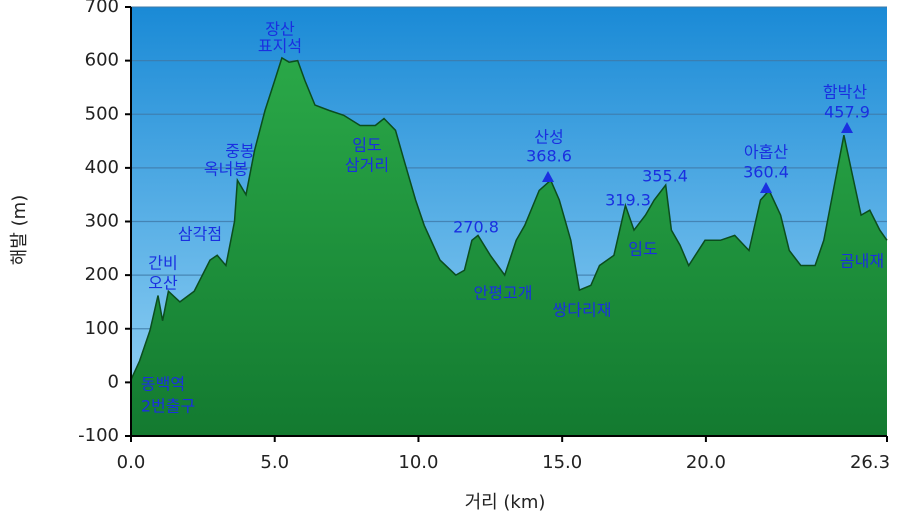  Describe the element at coordinates (766, 152) in the screenshot. I see `annotation: 아홉산` at that location.